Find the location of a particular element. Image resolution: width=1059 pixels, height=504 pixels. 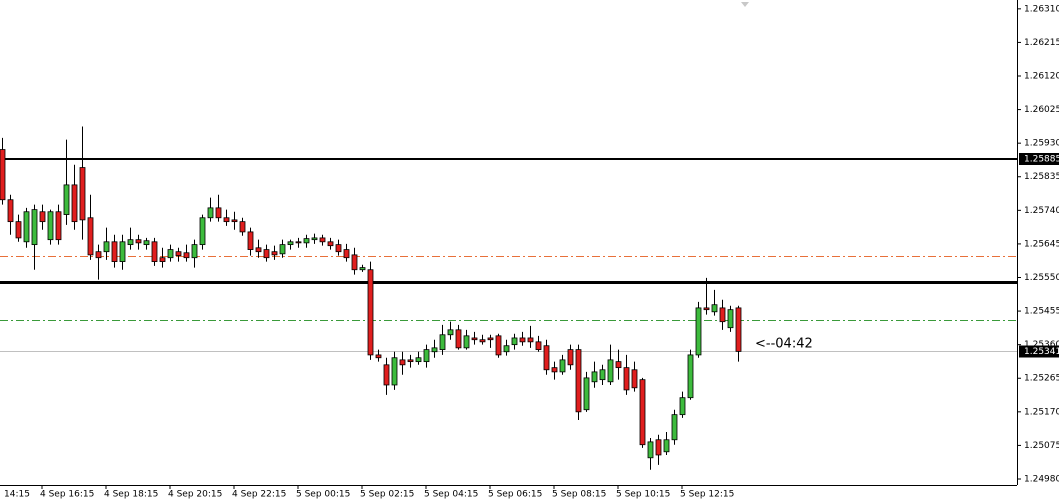

y-tick-label: 1.24980 is located at coordinates (1041, 479).